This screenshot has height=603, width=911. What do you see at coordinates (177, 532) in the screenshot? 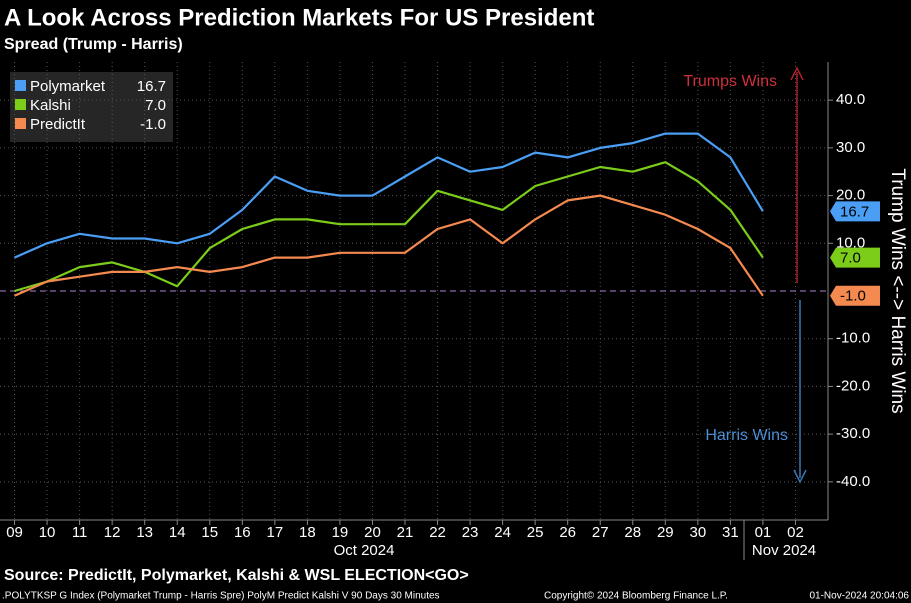
I see `x-tick-label: 14` at bounding box center [177, 532].